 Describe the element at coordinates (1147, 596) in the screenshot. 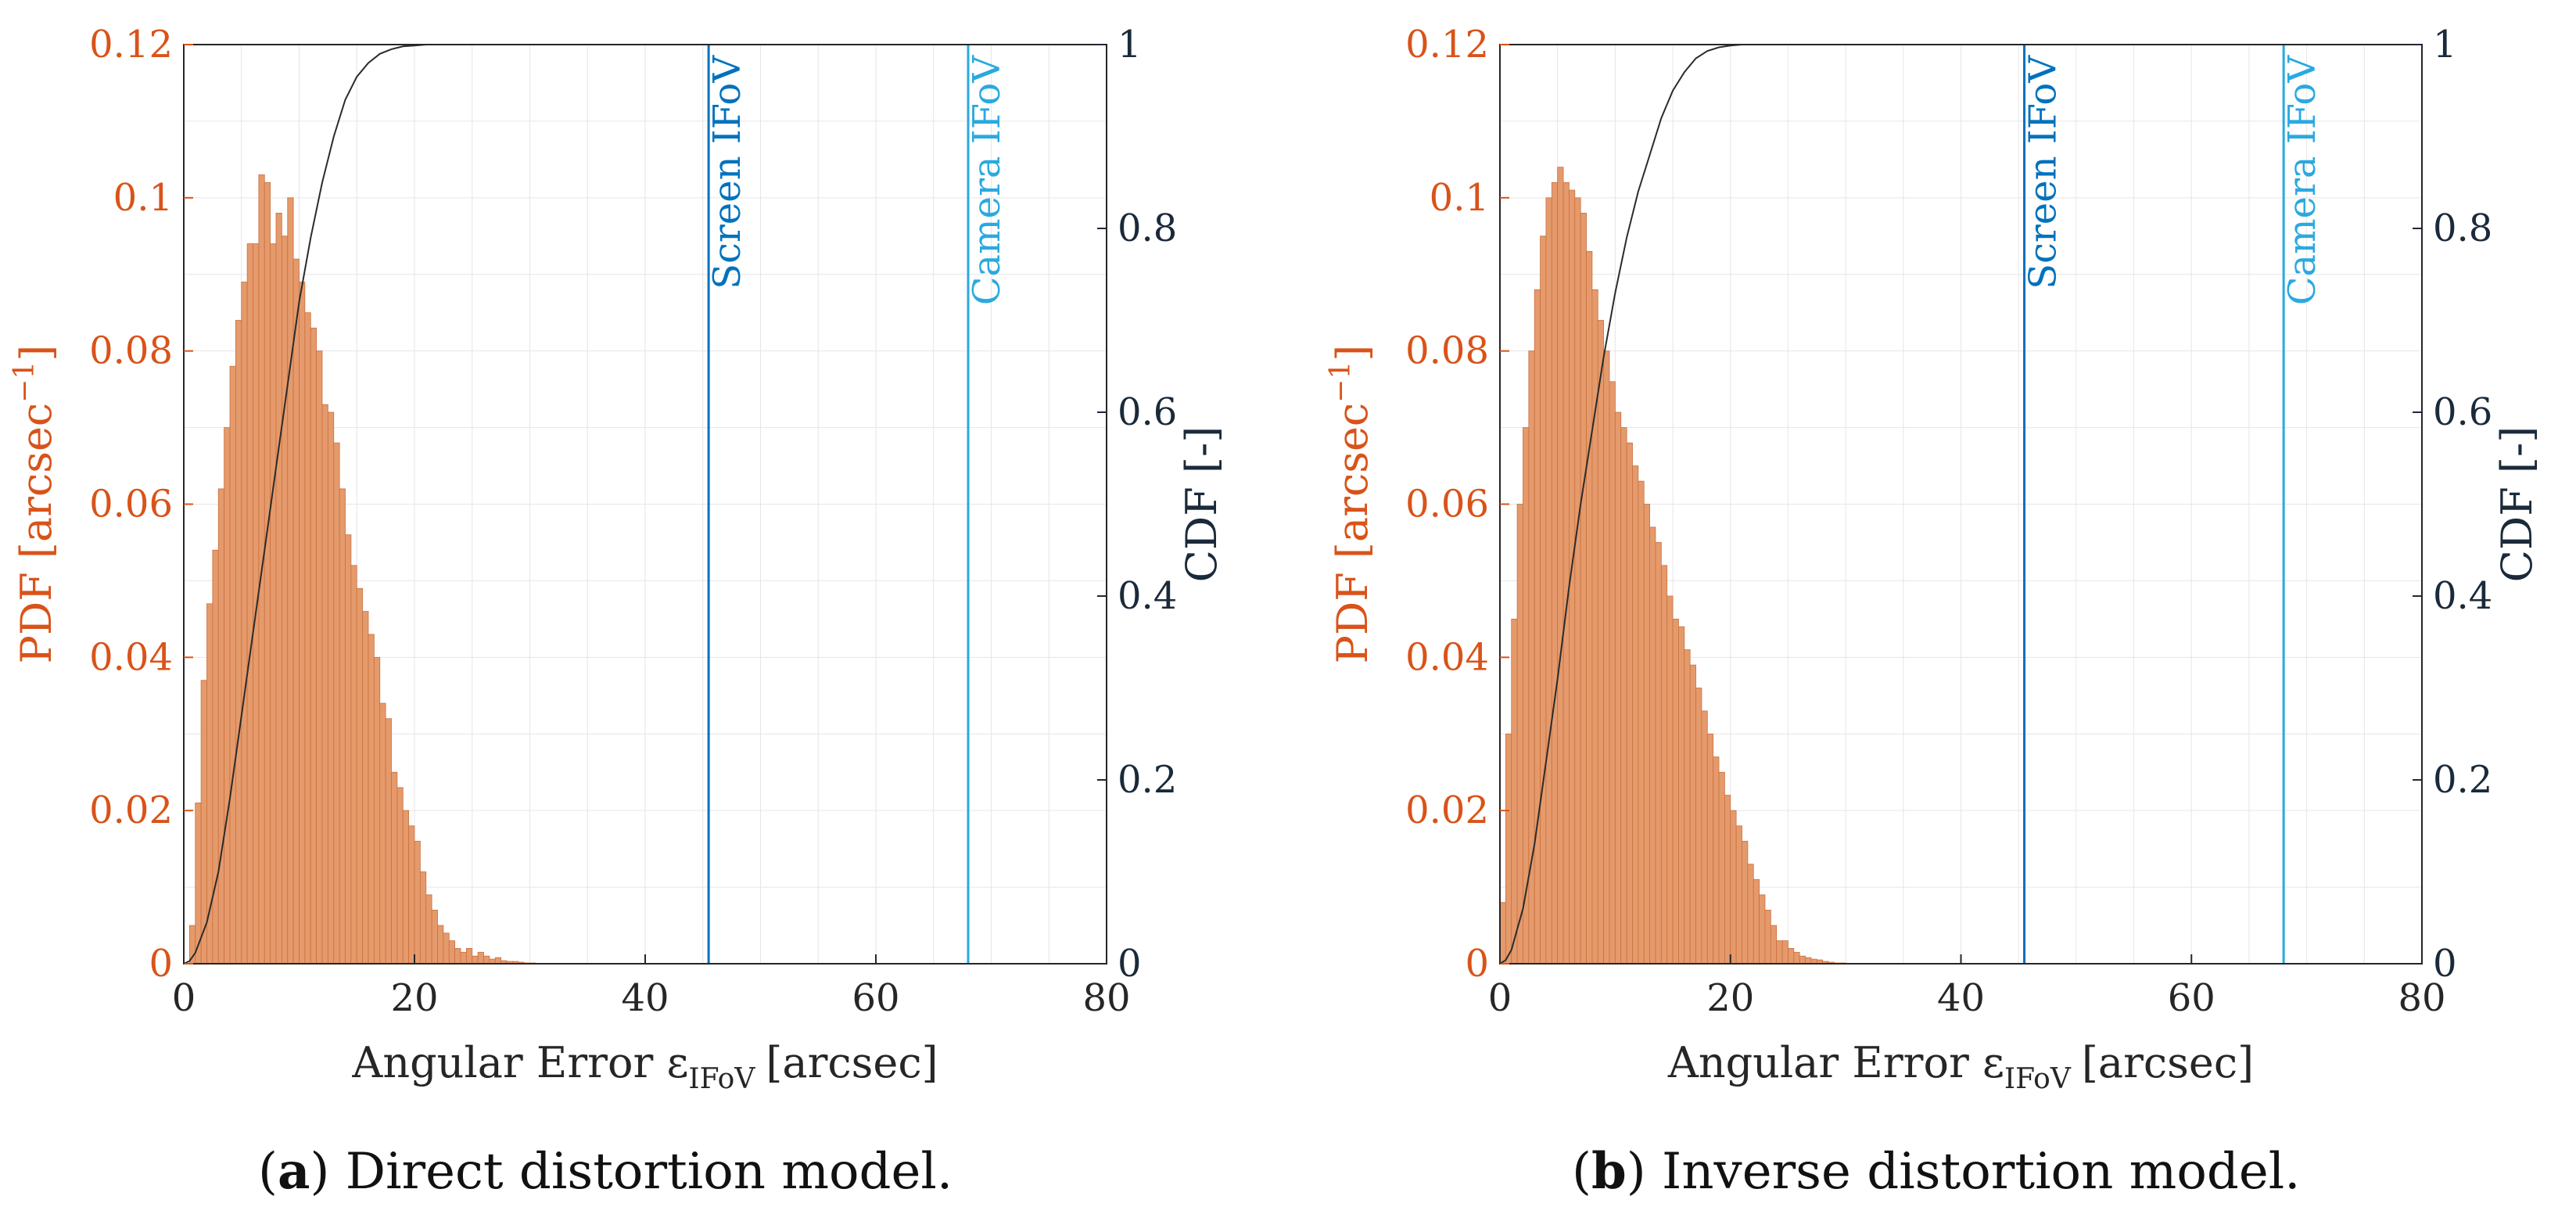

I see `y-tick-right-label: 0.4` at that location.